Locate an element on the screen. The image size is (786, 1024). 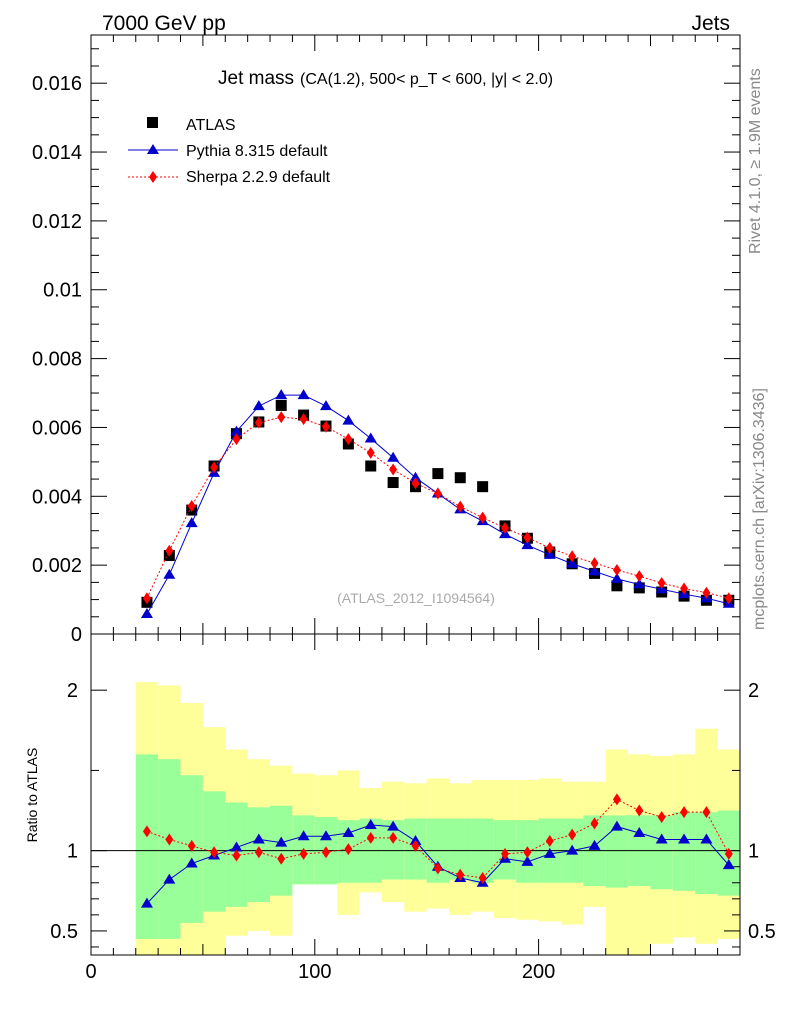
ratio-y-tick-label-left: 1 is located at coordinates (72, 852).